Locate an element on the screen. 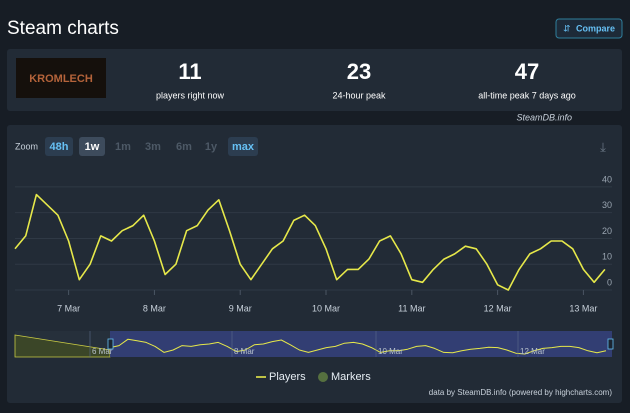 This screenshot has height=413, width=630. x-tick-label: 9 Mar is located at coordinates (240, 308).